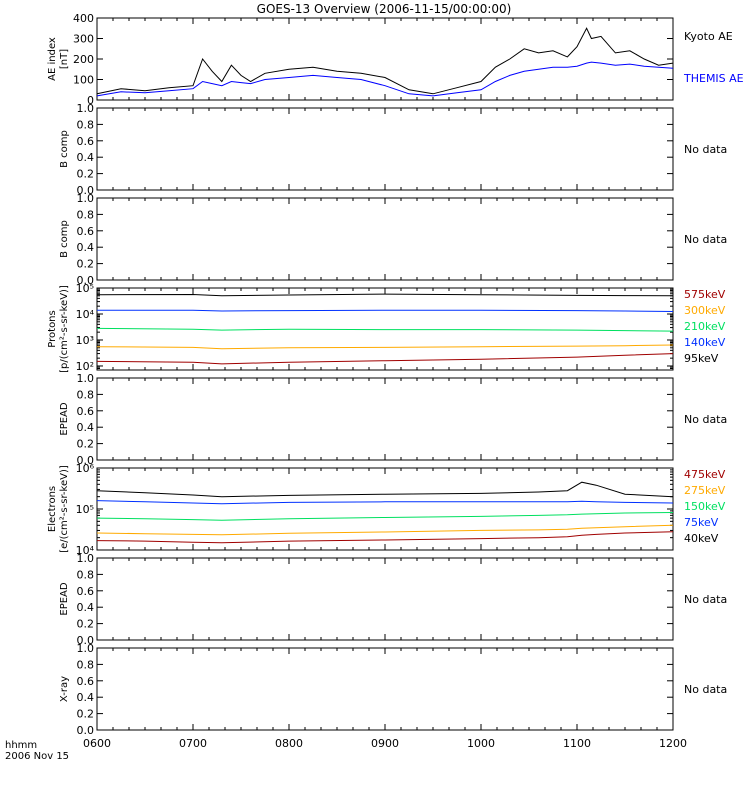  What do you see at coordinates (52, 509) in the screenshot?
I see `y-axis-title: Electrons` at bounding box center [52, 509].